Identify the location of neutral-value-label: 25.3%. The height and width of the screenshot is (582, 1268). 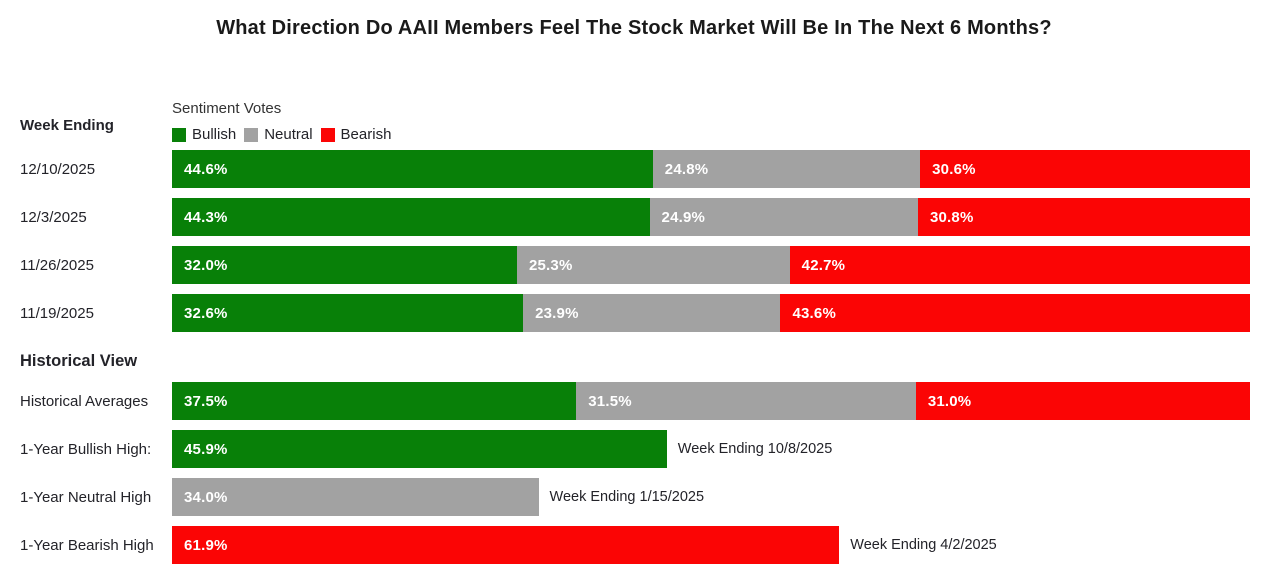
(550, 265).